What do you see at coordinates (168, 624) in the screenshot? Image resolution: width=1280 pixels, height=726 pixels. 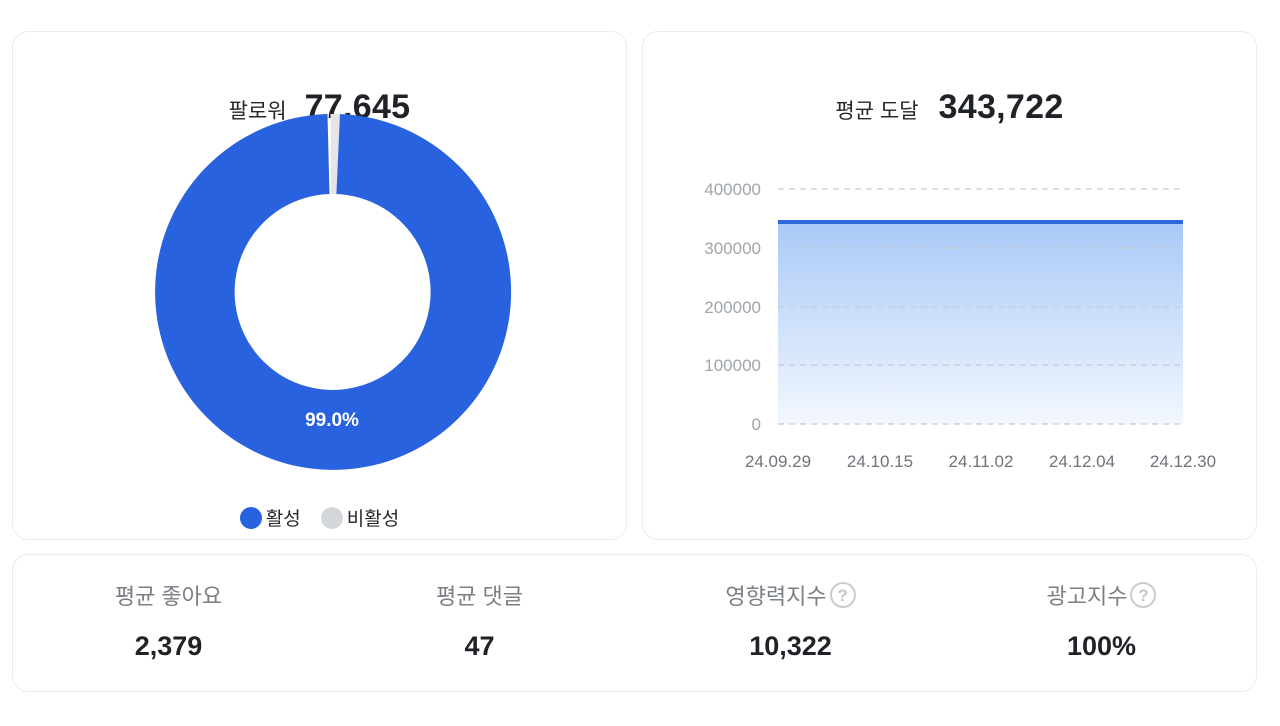 I see `stat-avg-likes: 평균 좋아요 2,379` at bounding box center [168, 624].